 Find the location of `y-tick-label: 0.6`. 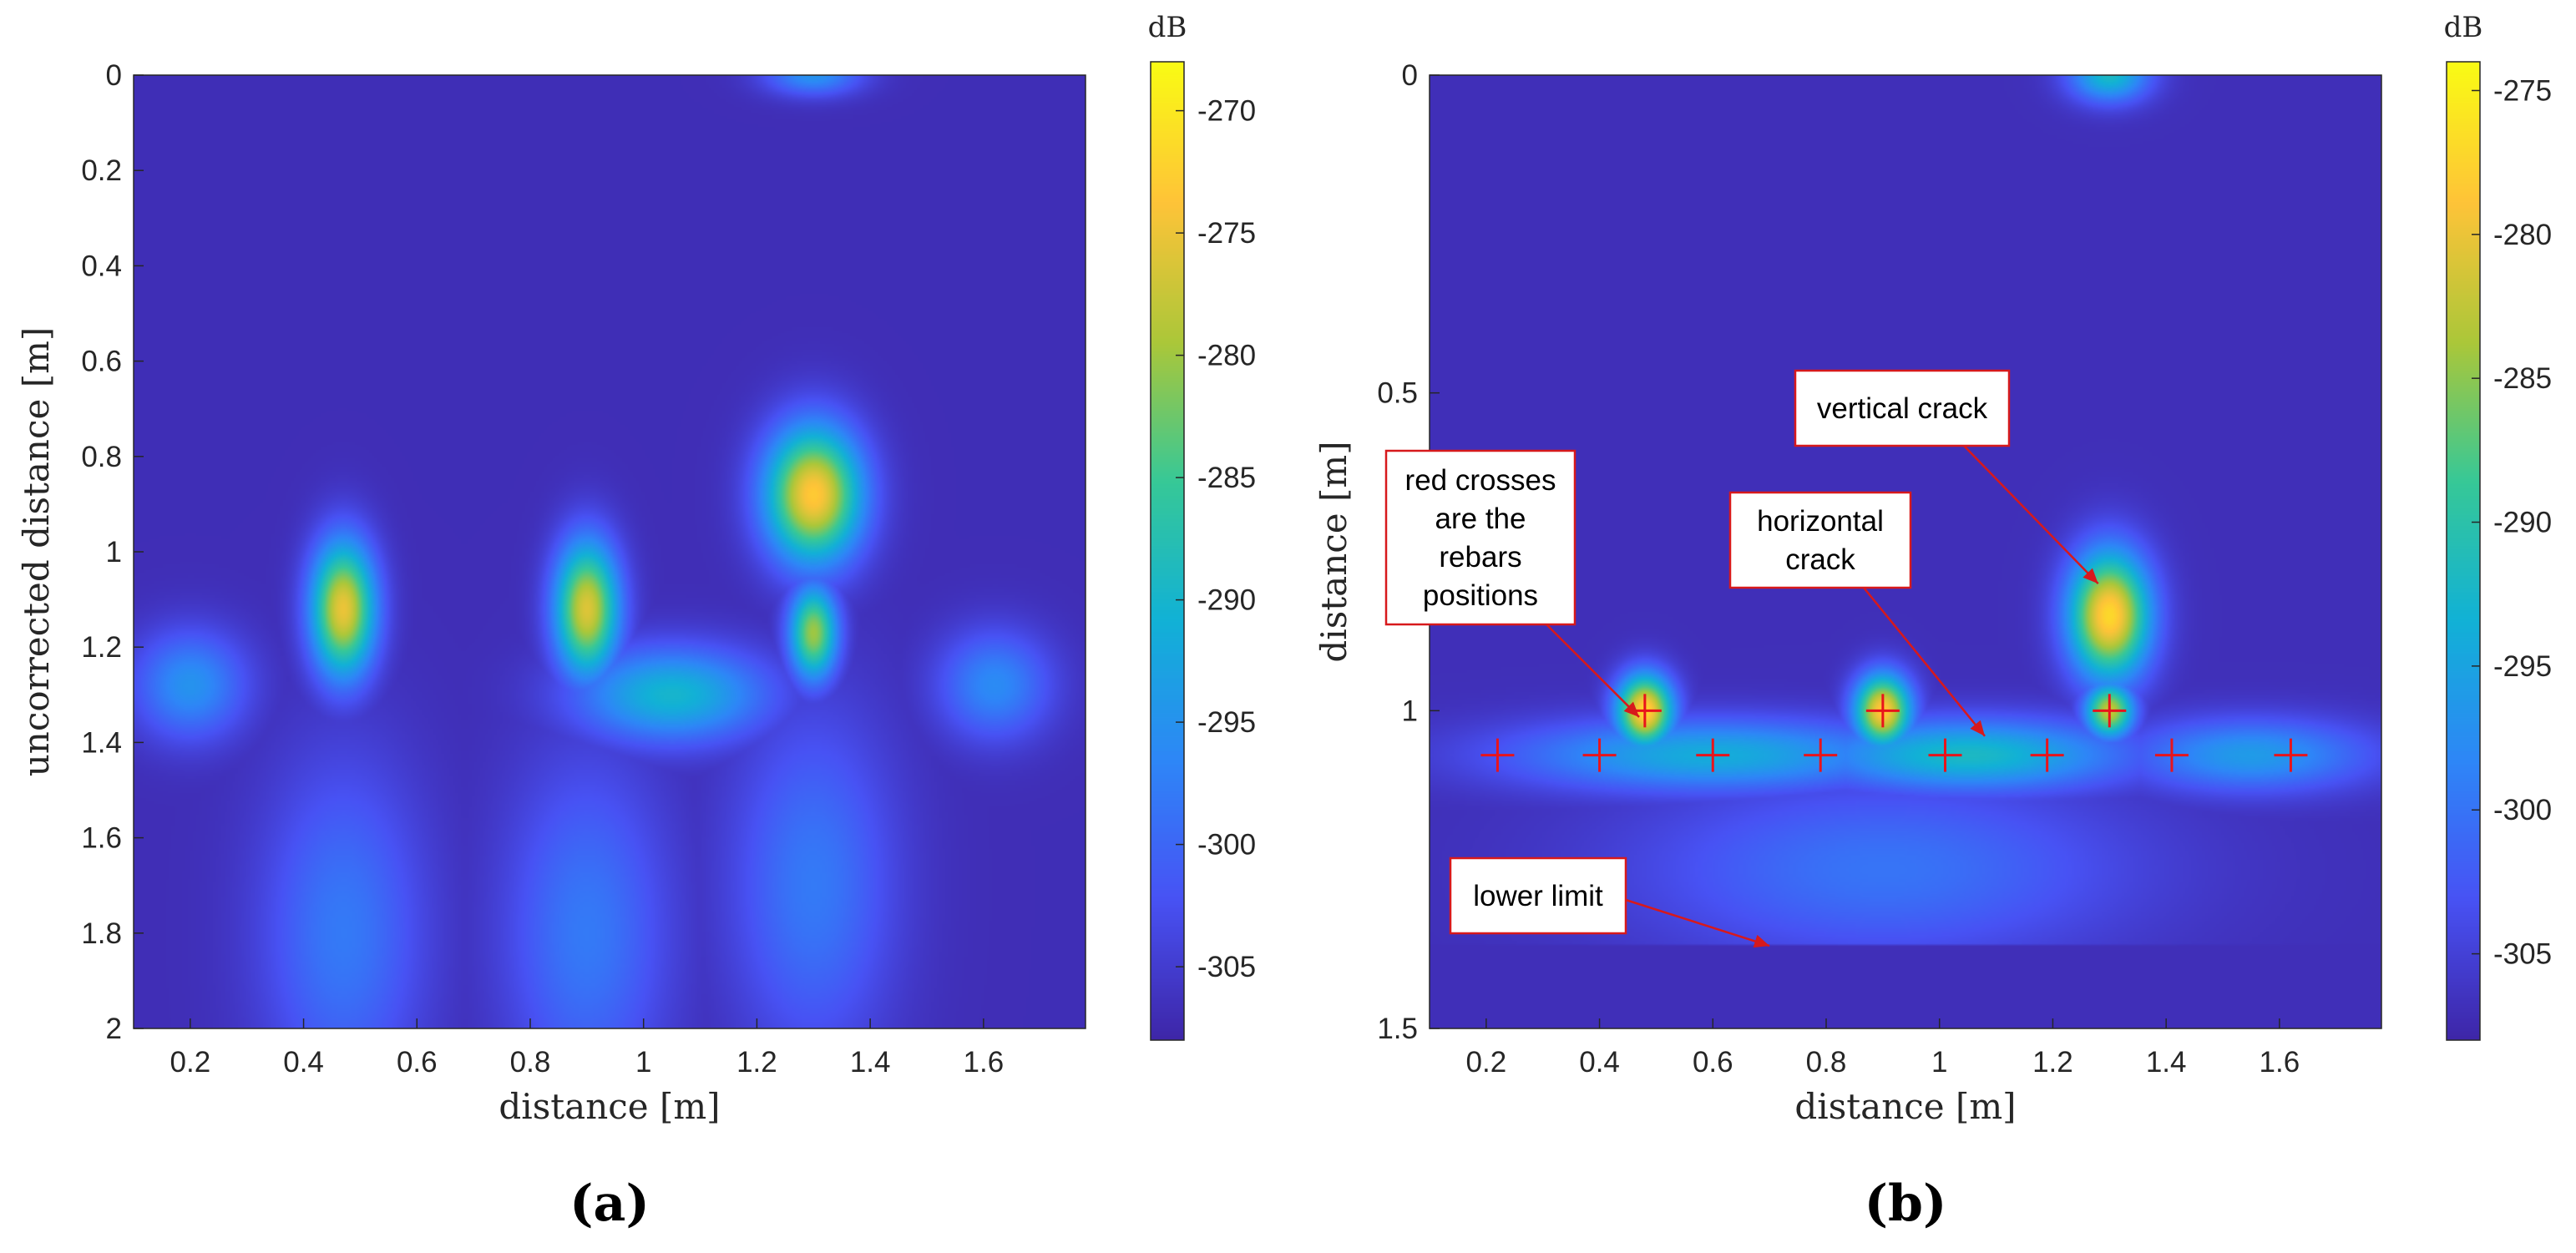

y-tick-label: 0.6 is located at coordinates (101, 362).